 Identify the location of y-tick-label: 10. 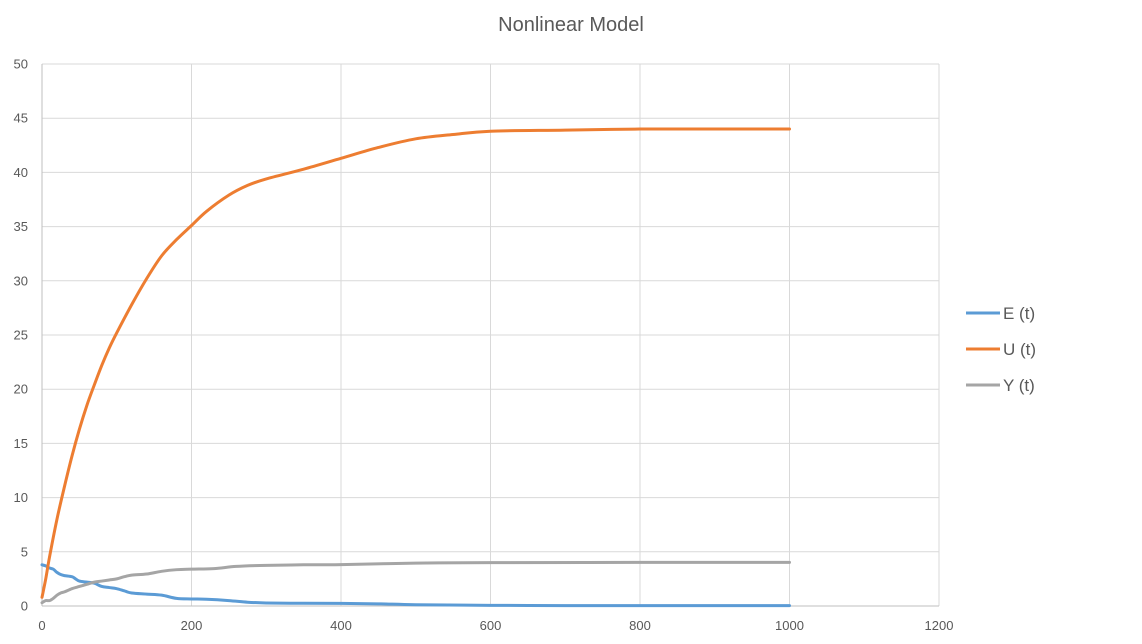
(21, 497).